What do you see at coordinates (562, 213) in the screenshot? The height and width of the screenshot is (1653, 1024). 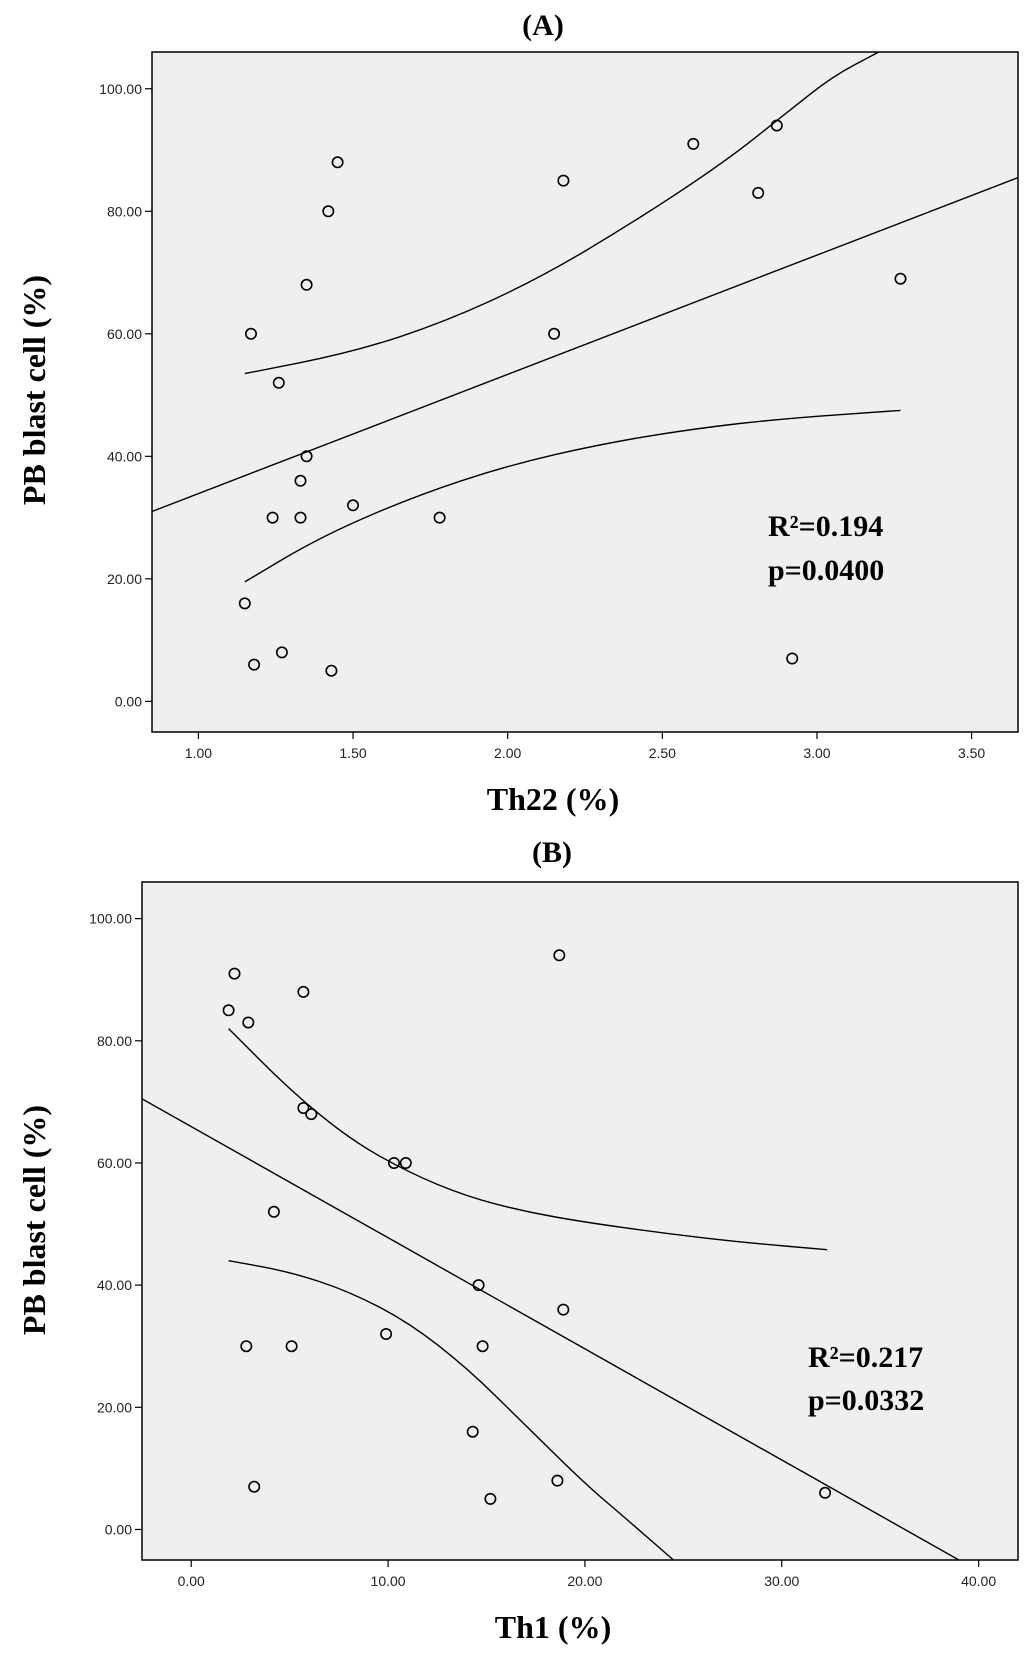 I see `panel-a-ci-upper-curve` at bounding box center [562, 213].